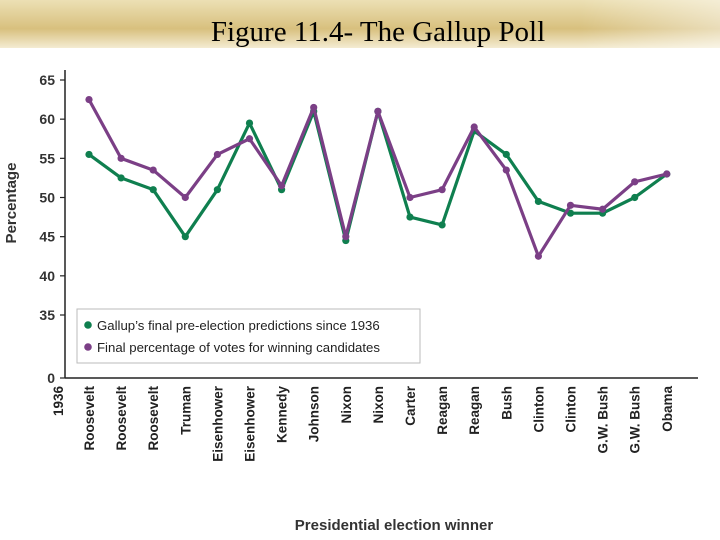 Image resolution: width=720 pixels, height=540 pixels. What do you see at coordinates (47, 80) in the screenshot?
I see `y-tick-label: 65` at bounding box center [47, 80].